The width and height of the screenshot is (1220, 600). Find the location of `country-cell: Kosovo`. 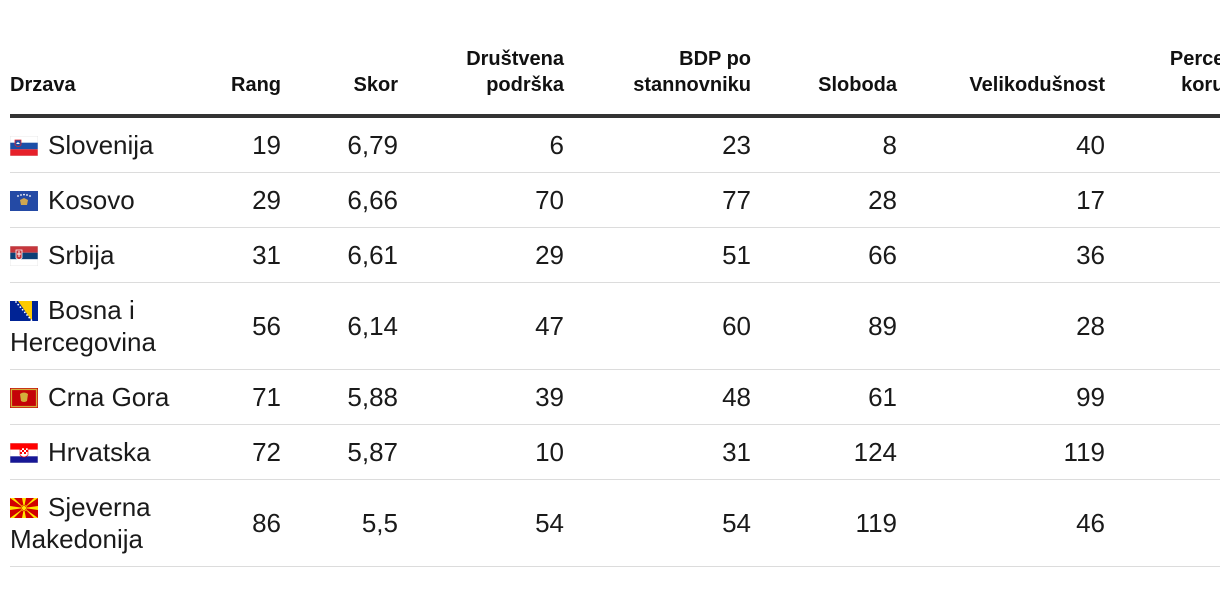

country-cell: Kosovo is located at coordinates (90, 200).